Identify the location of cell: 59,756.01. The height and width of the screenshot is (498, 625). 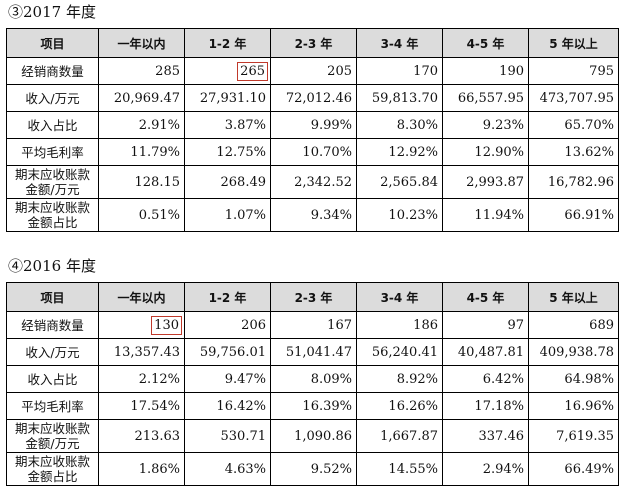
(227, 352).